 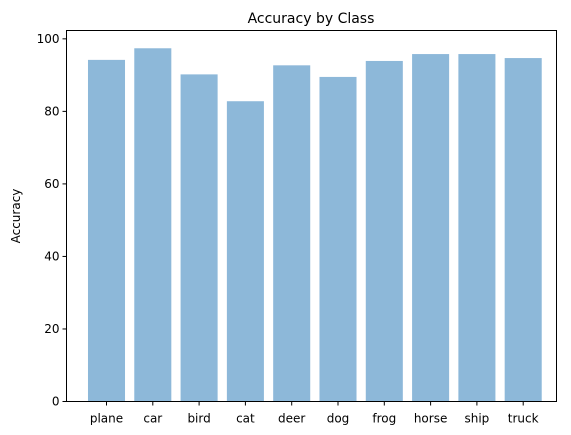 What do you see at coordinates (292, 233) in the screenshot?
I see `bar-deer` at bounding box center [292, 233].